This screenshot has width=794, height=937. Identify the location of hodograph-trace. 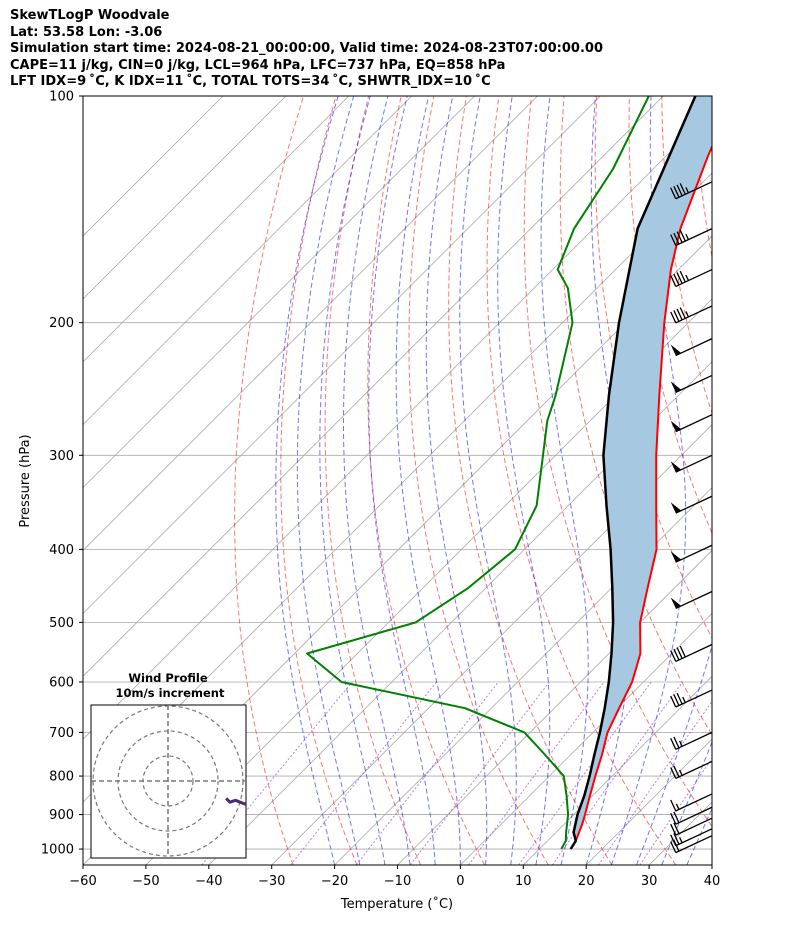
(235, 801).